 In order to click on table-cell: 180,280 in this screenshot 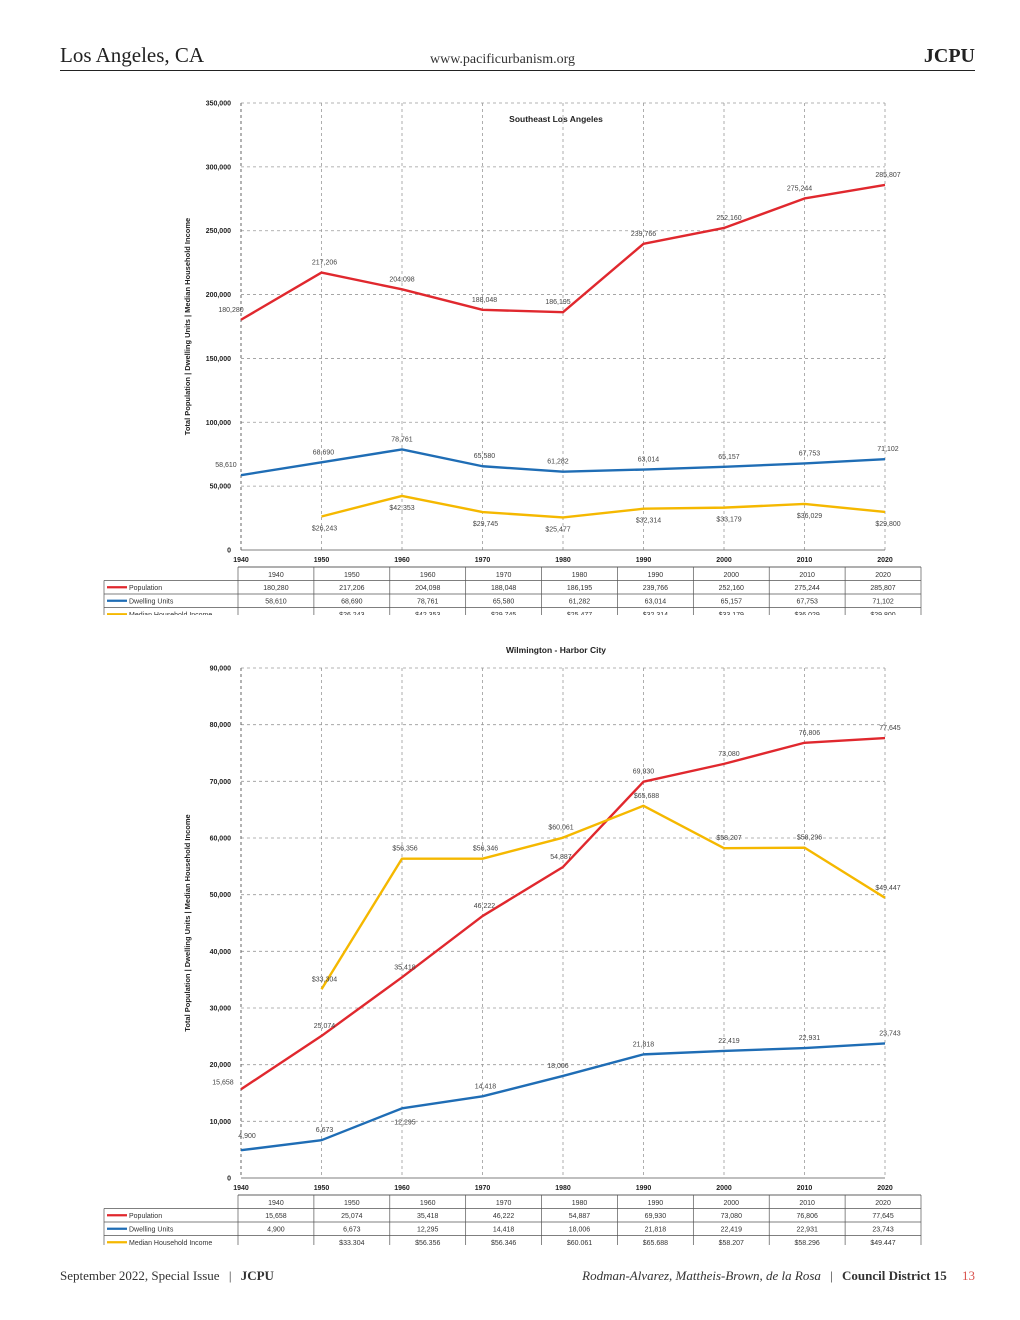, I will do `click(275, 588)`.